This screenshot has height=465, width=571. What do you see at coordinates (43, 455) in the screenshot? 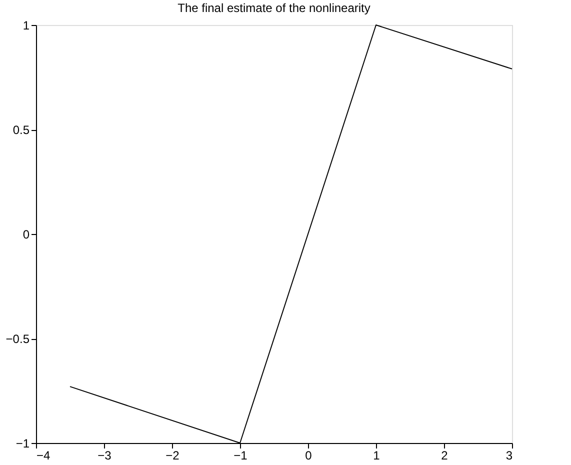
I see `x-tick-label: −4` at bounding box center [43, 455].